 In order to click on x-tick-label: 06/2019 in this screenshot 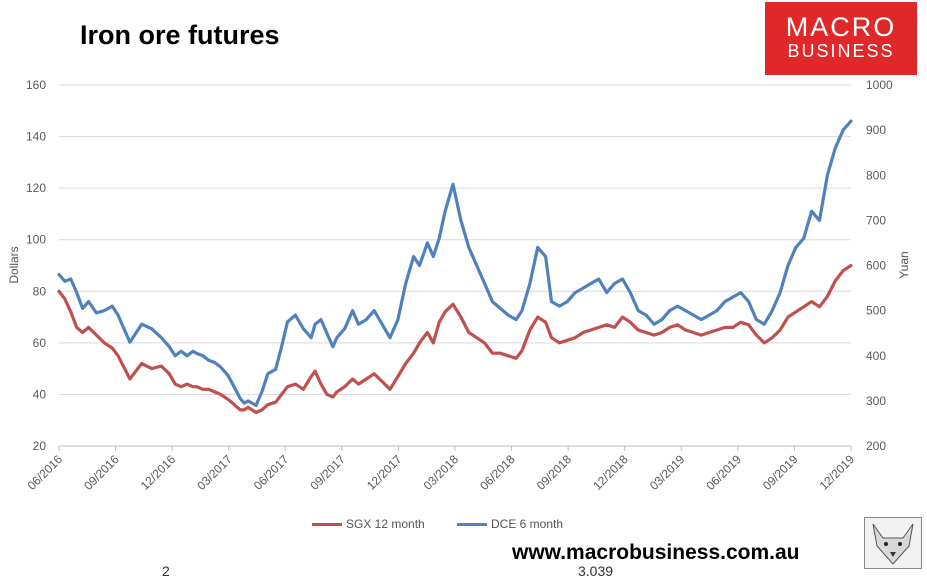, I will do `click(723, 472)`.